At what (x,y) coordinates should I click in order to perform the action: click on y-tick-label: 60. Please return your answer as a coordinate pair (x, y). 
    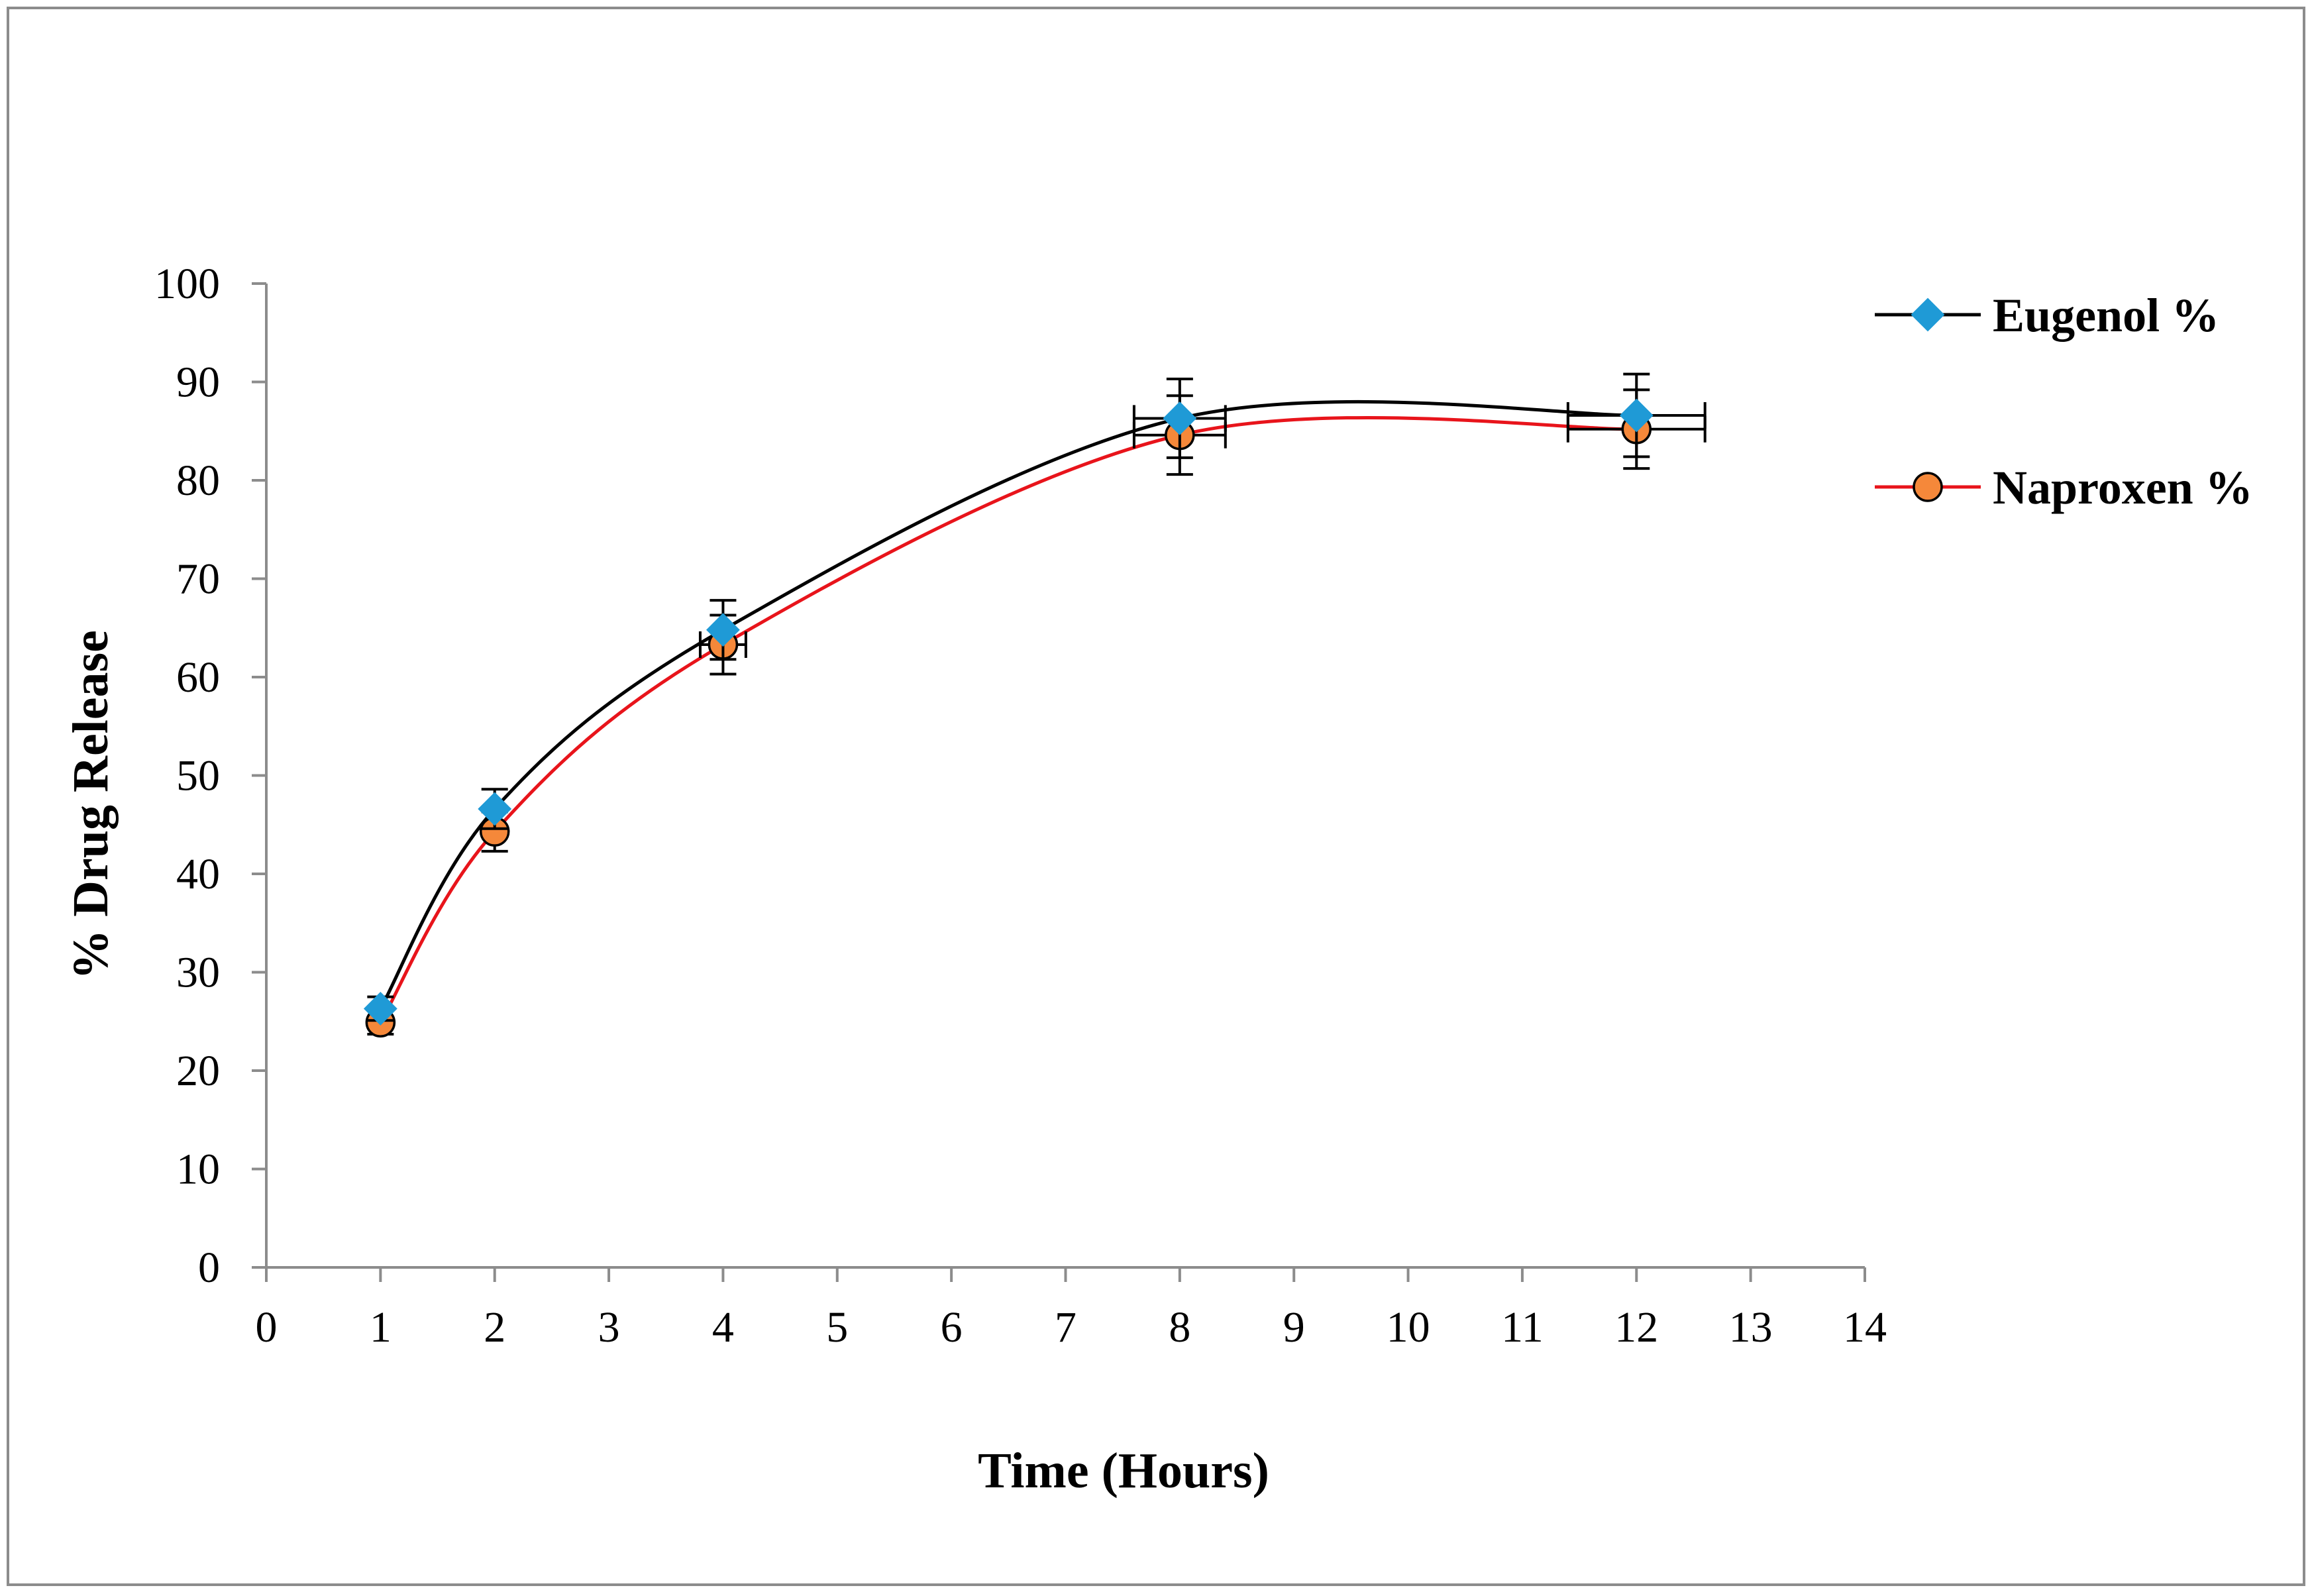
    Looking at the image, I should click on (198, 677).